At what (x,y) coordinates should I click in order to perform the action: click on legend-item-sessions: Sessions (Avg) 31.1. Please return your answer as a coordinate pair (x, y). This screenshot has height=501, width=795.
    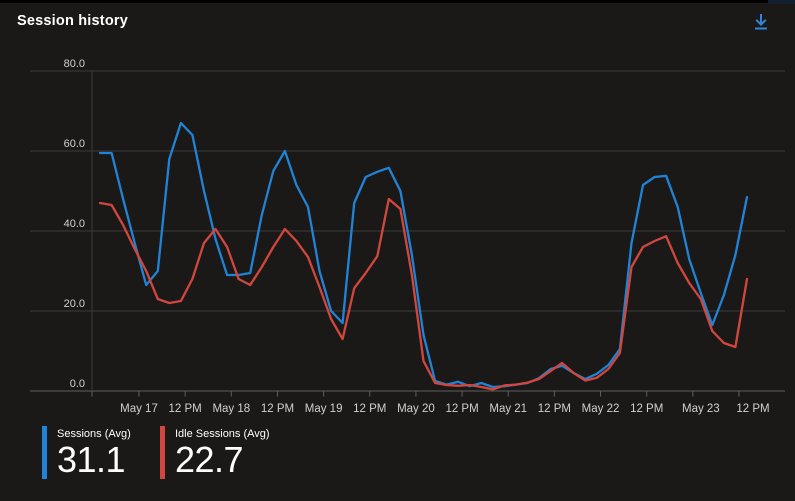
    Looking at the image, I should click on (86, 452).